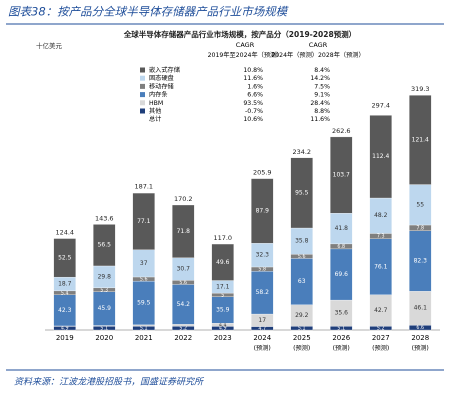  I want to click on segment-label: 59.5, so click(144, 302).